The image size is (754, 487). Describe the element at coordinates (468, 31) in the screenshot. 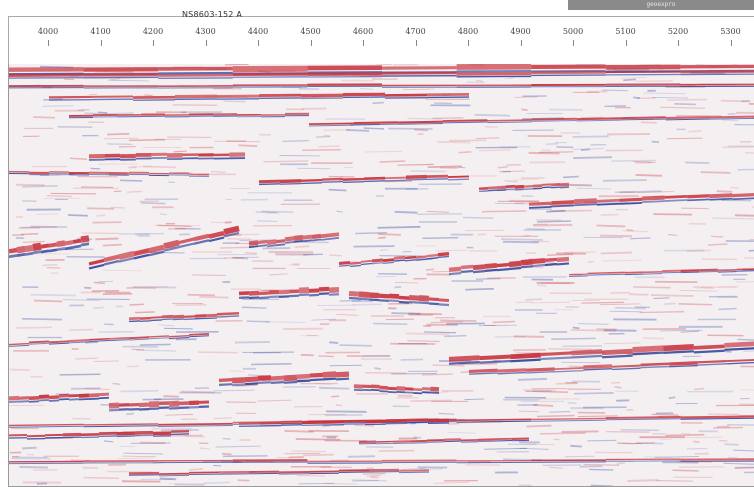

I see `trace-label: 4800` at that location.